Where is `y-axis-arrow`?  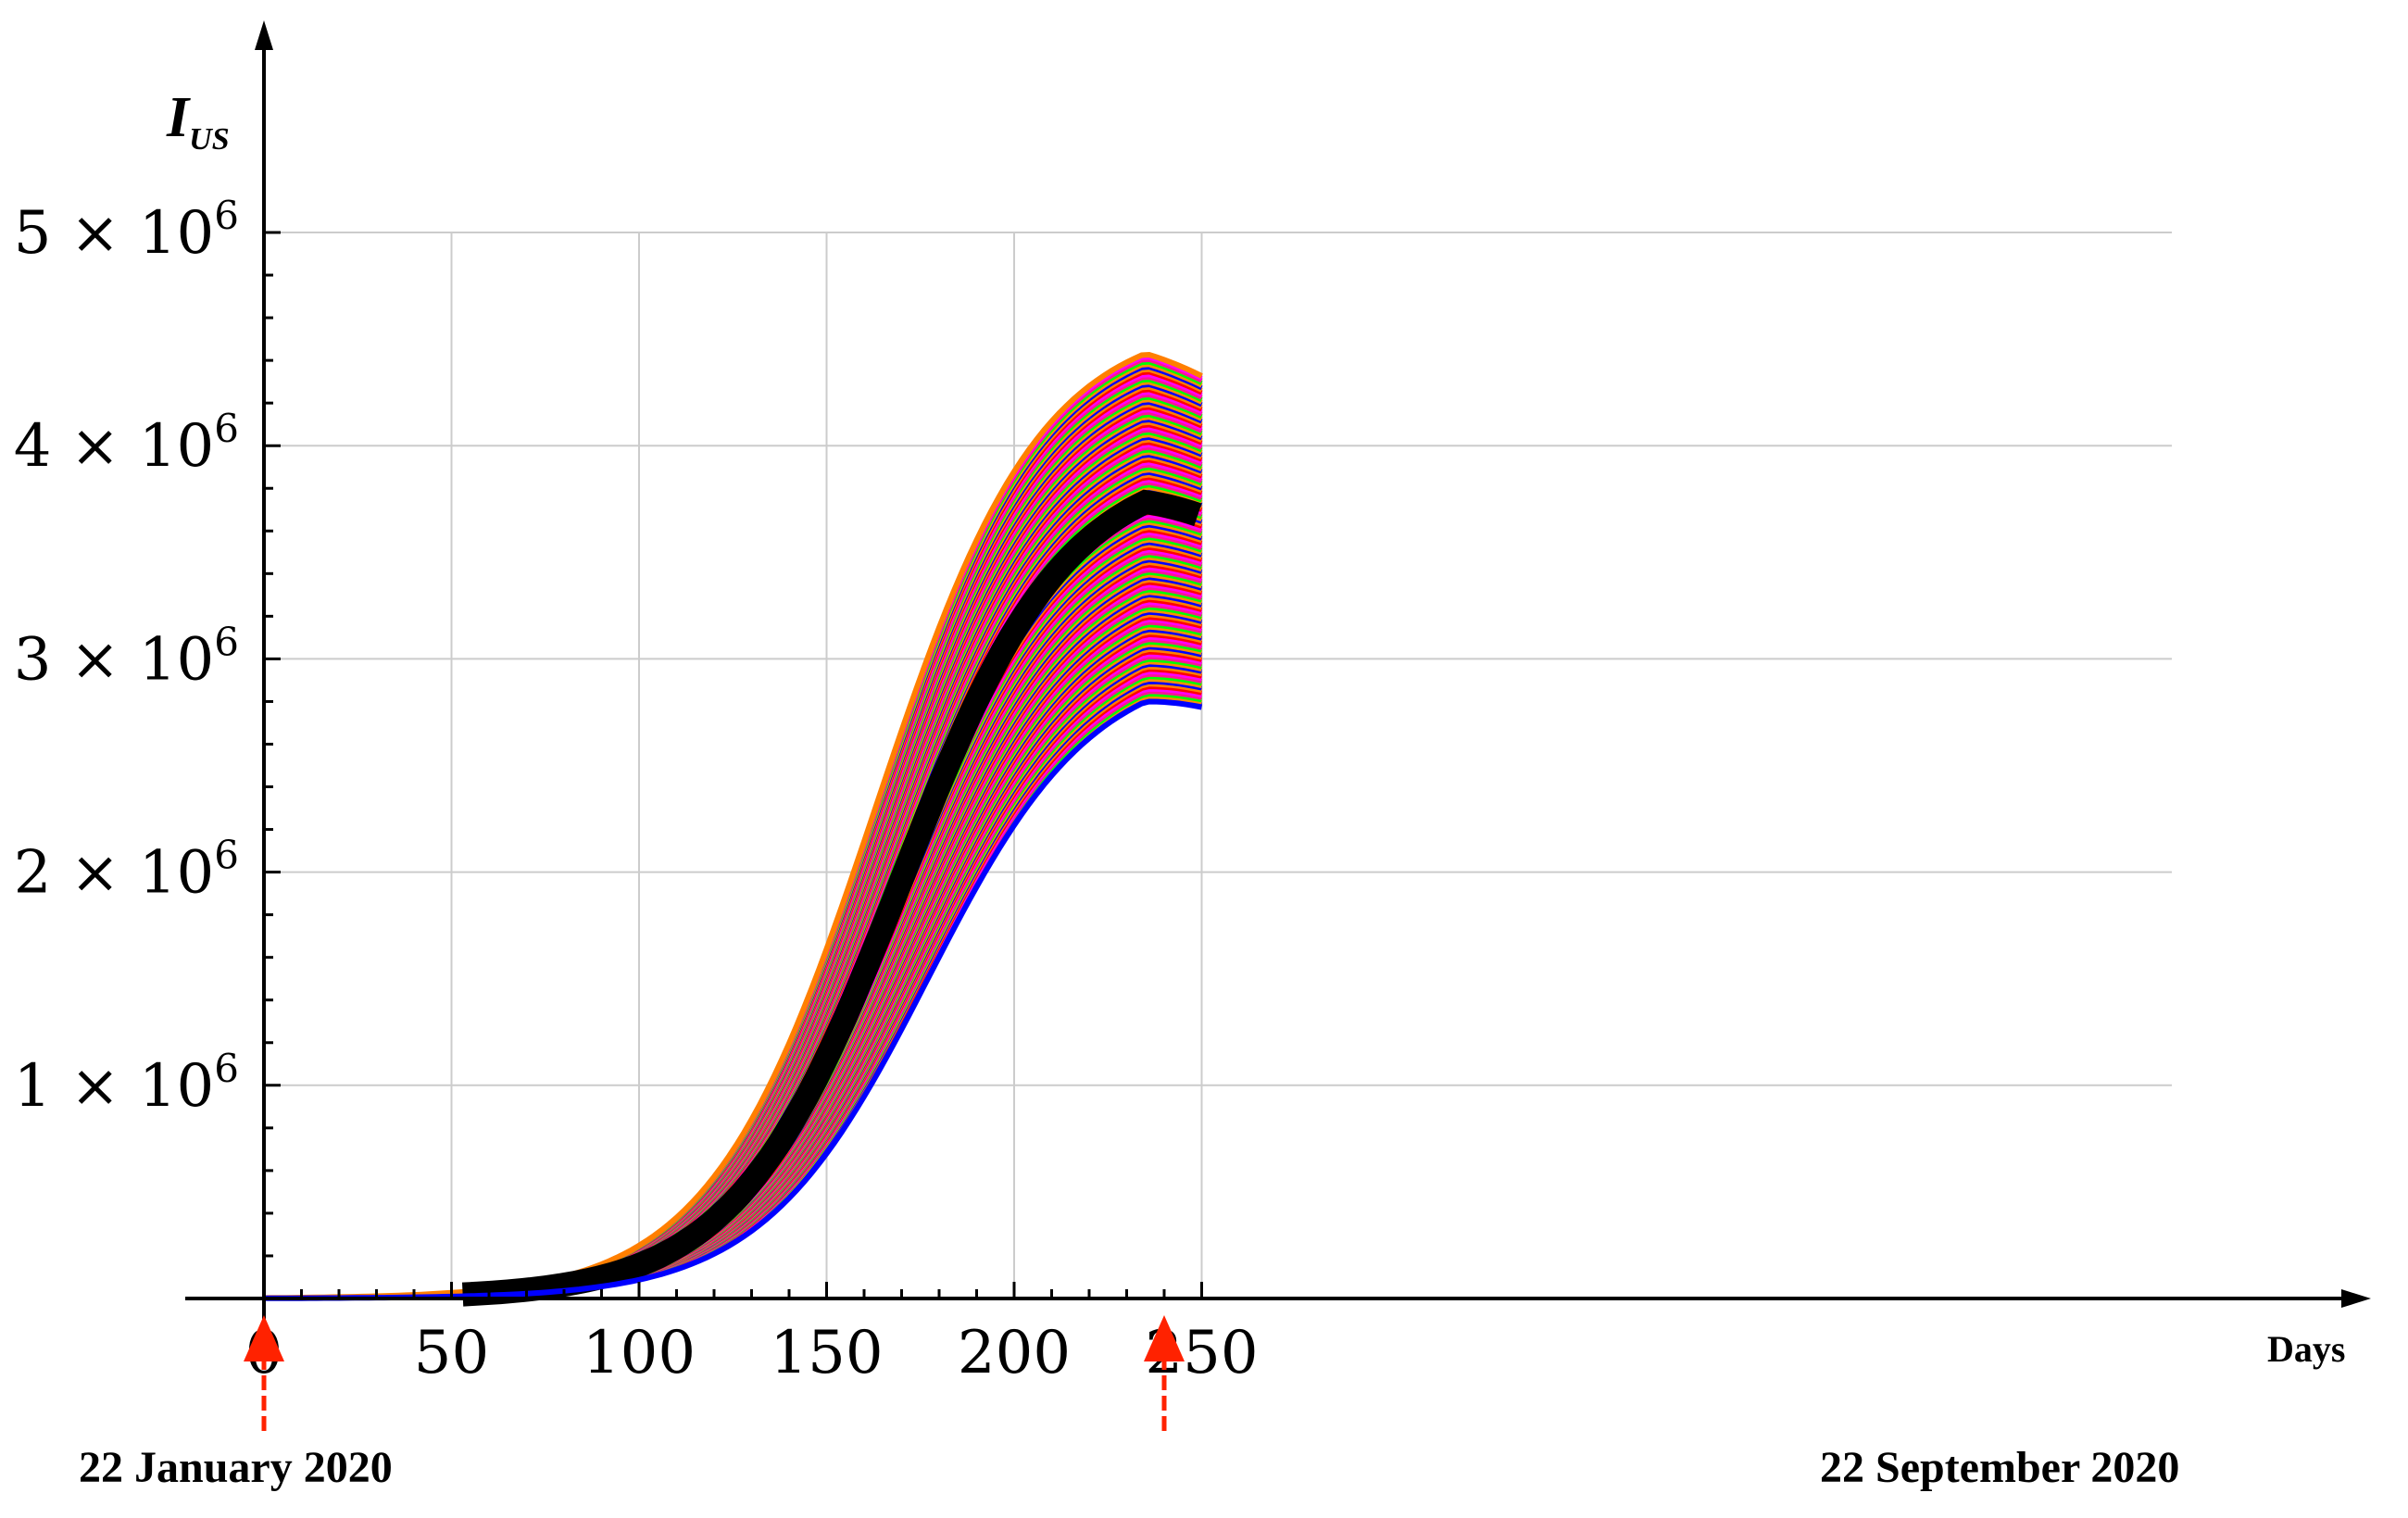
y-axis-arrow is located at coordinates (264, 35).